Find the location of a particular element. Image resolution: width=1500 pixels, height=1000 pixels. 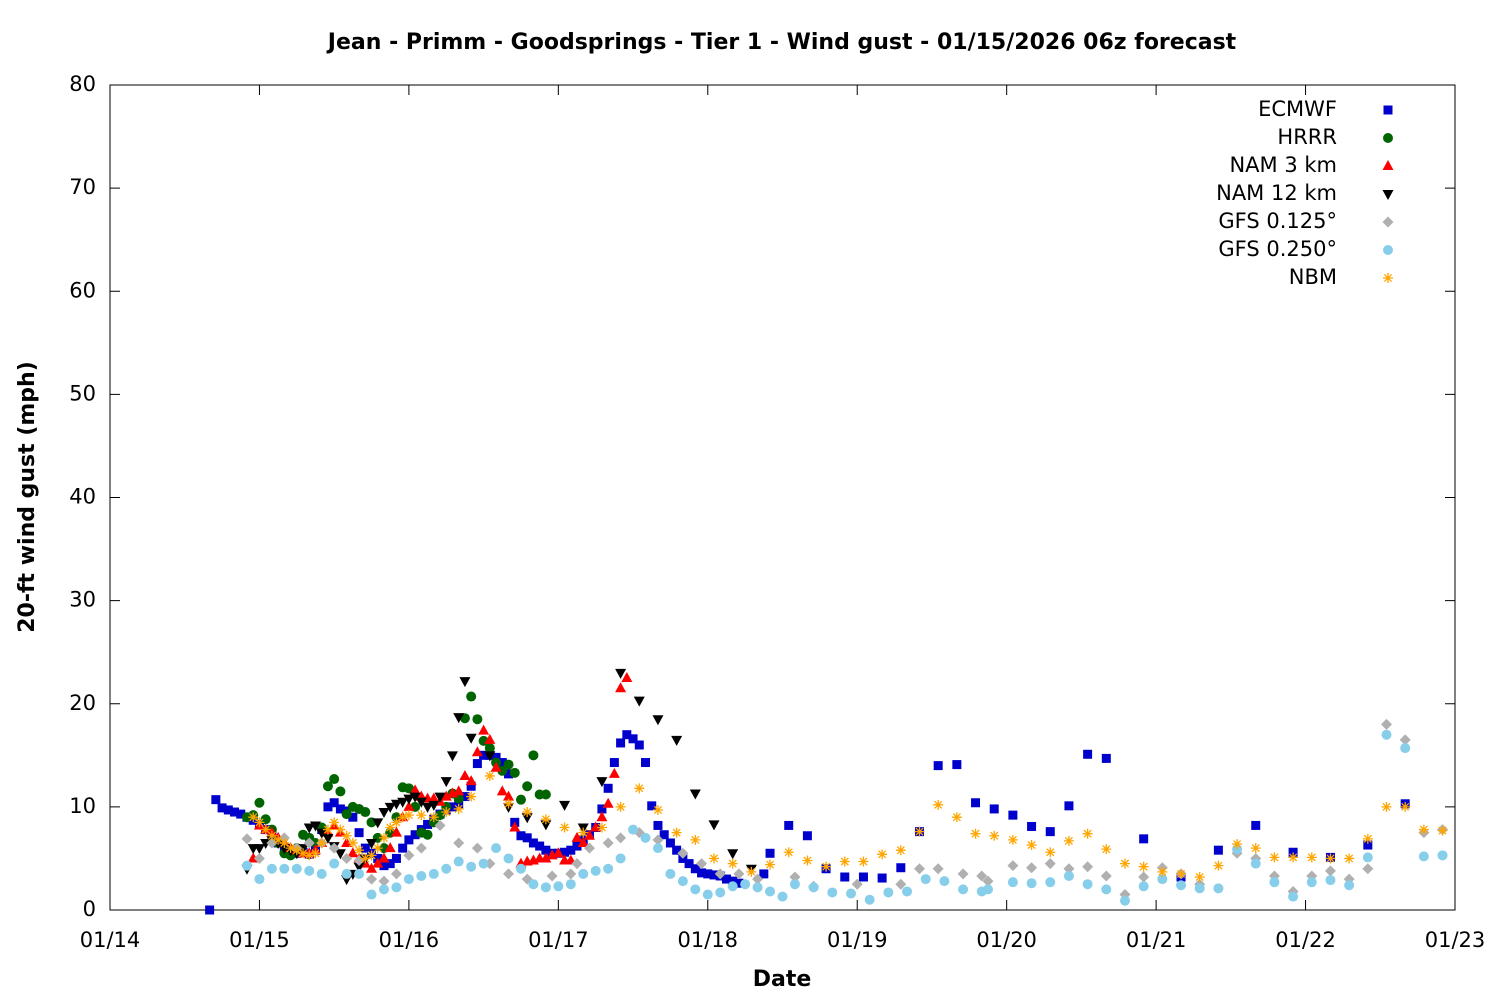

y-tick-label: 20 is located at coordinates (82, 703).